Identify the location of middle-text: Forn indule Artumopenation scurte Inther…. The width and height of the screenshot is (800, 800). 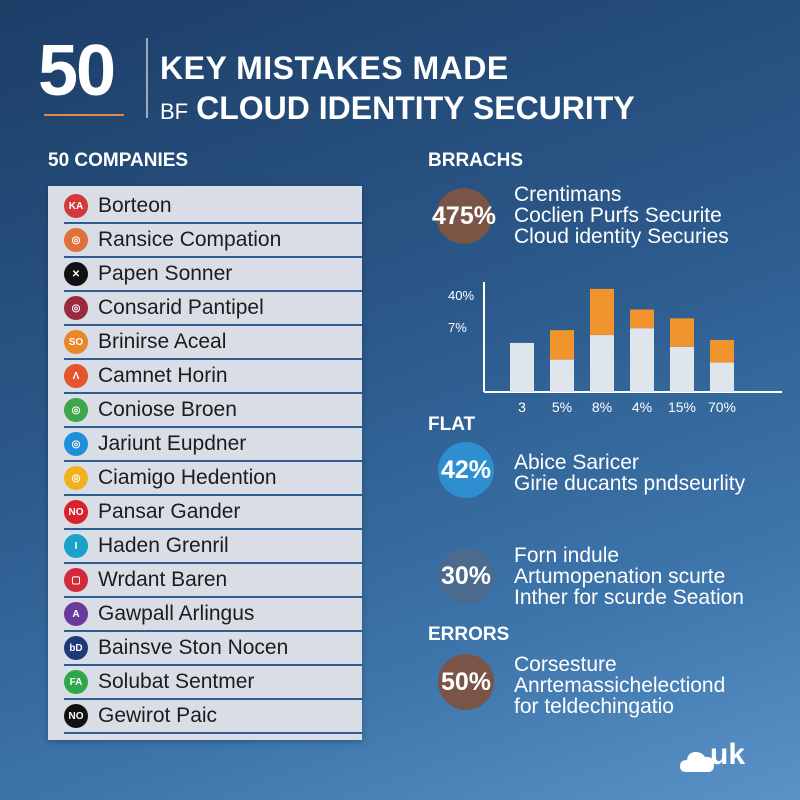
(629, 576).